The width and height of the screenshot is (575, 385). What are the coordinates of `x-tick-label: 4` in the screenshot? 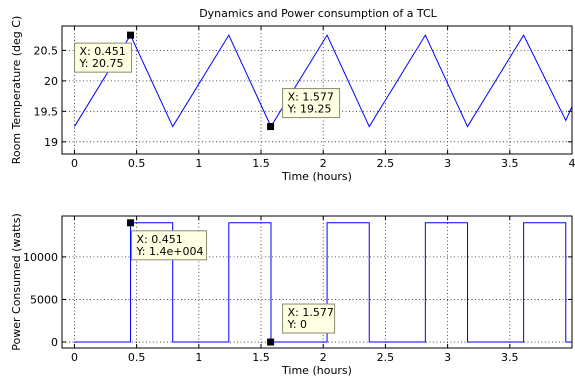 It's located at (572, 163).